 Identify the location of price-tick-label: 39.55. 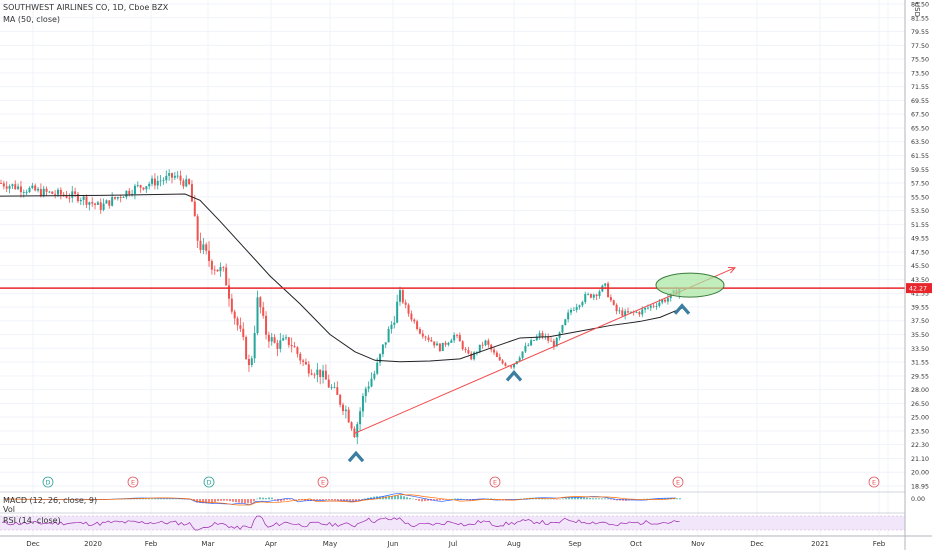
(920, 307).